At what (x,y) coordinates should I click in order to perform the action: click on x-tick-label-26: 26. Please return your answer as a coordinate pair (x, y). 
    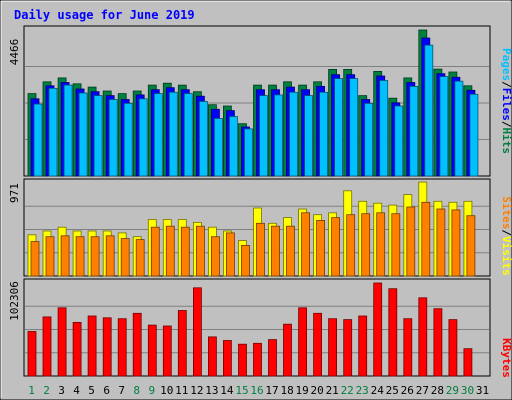
    Looking at the image, I should click on (407, 390).